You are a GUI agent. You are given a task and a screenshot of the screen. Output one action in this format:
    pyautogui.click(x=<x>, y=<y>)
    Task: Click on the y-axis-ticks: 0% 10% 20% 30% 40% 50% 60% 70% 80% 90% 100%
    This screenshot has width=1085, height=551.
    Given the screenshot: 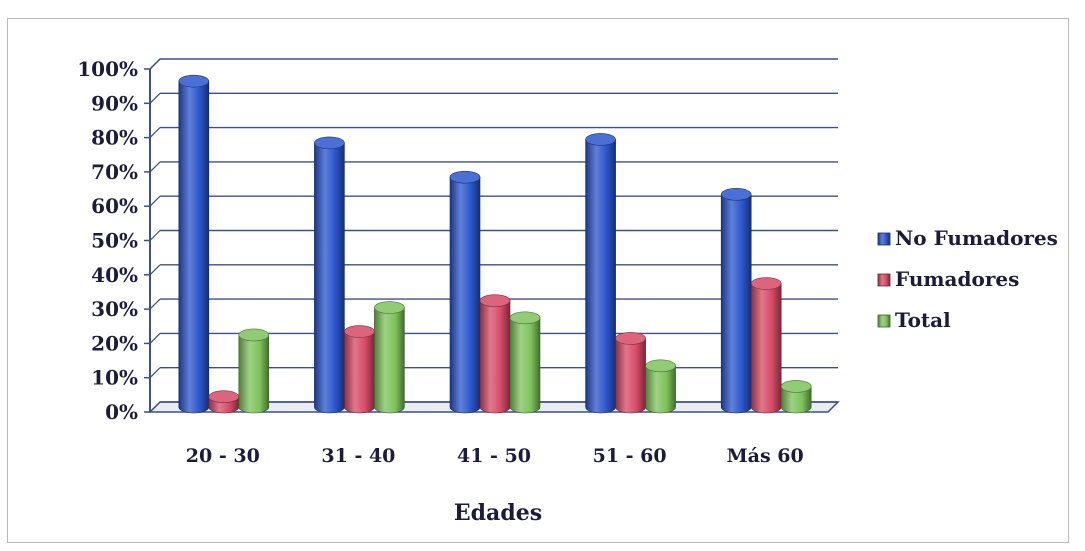 What is the action you would take?
    pyautogui.click(x=113, y=240)
    